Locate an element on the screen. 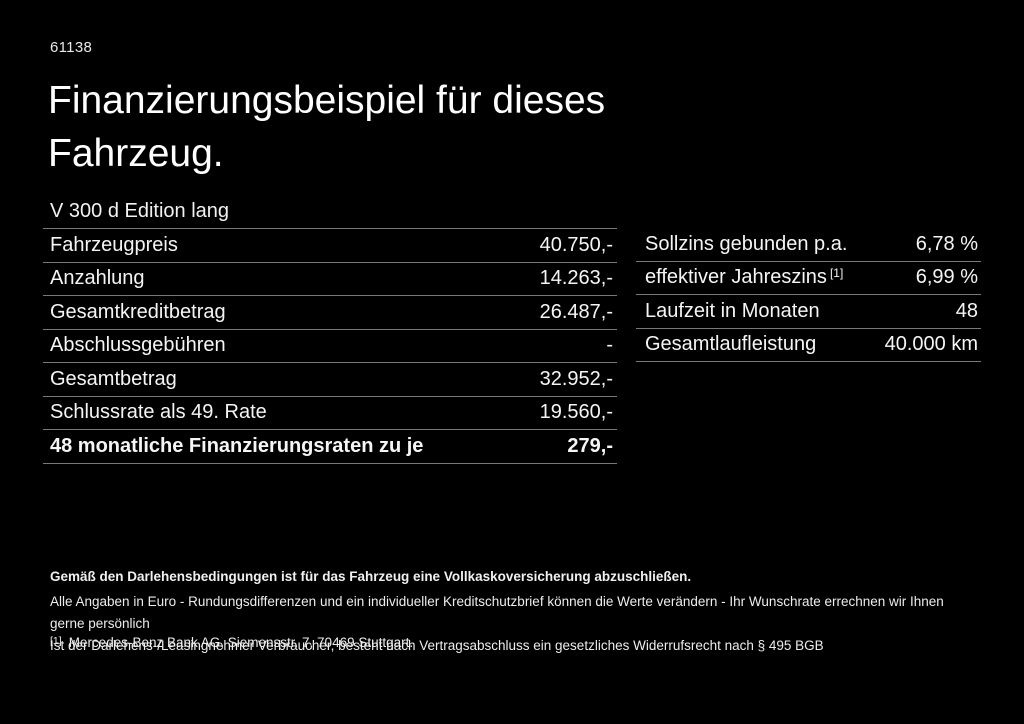  row-value: - is located at coordinates (609, 345).